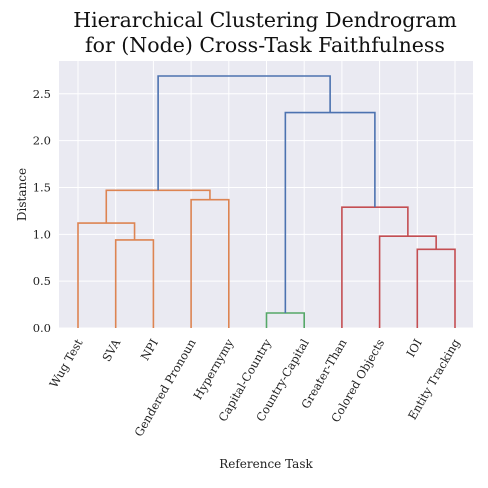  Describe the element at coordinates (111, 350) in the screenshot. I see `x-tick-label: SVA` at that location.